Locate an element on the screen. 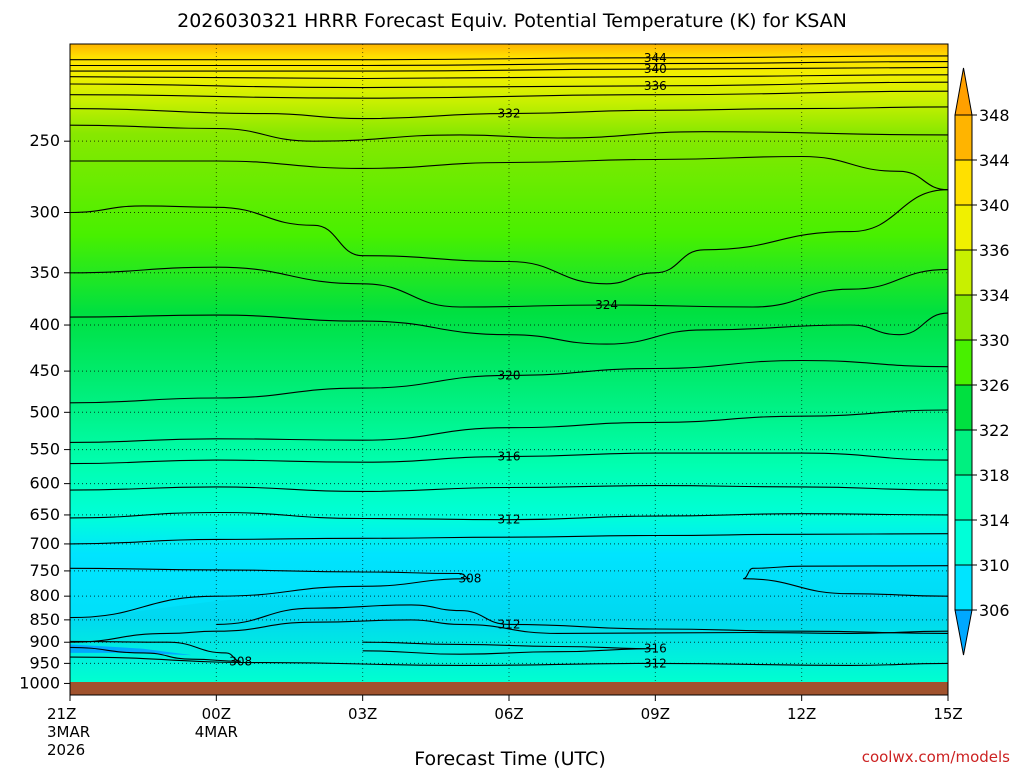 The height and width of the screenshot is (768, 1024). colorbar-label-306: 306 is located at coordinates (994, 610).